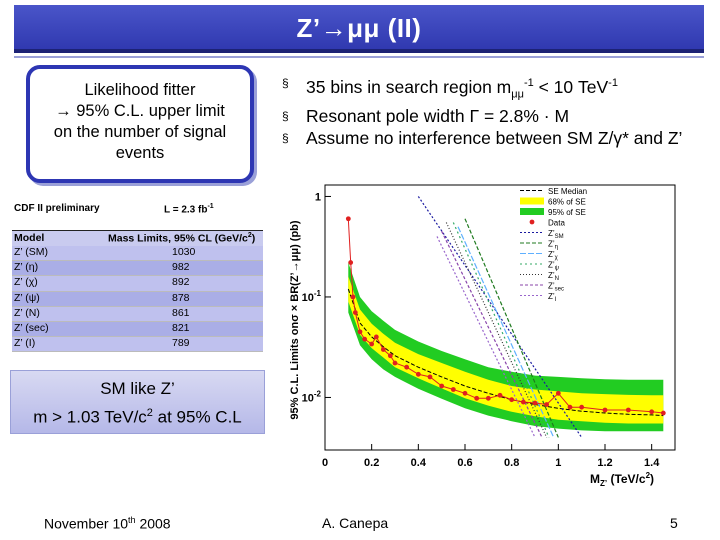  I want to click on legend-label: Z’I, so click(552, 297).